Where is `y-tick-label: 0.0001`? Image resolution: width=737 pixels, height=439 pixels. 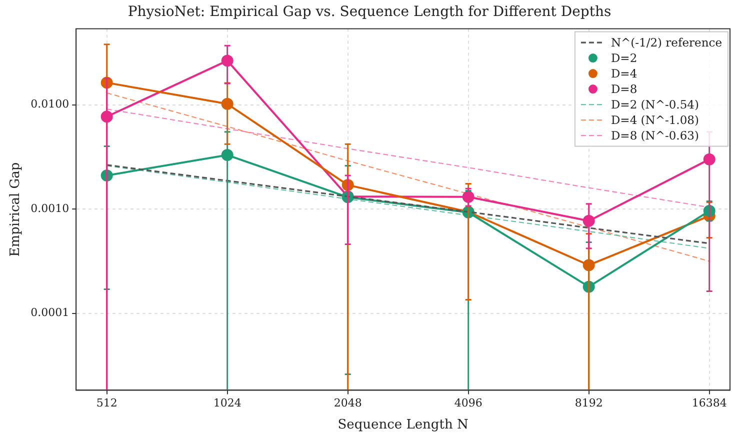 y-tick-label: 0.0001 is located at coordinates (50, 313).